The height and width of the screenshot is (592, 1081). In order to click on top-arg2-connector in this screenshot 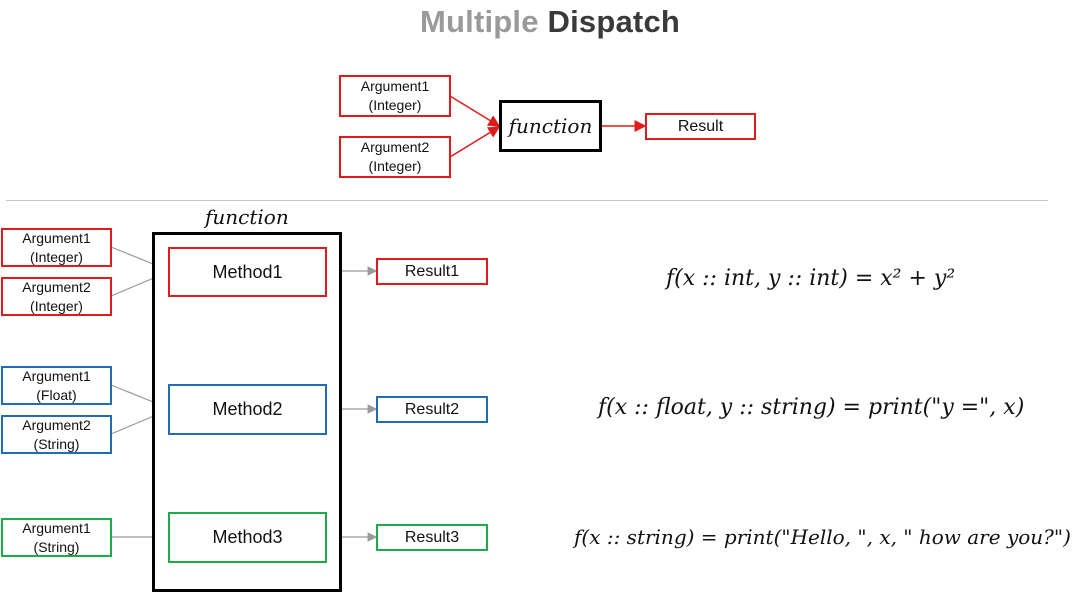, I will do `click(475, 142)`.